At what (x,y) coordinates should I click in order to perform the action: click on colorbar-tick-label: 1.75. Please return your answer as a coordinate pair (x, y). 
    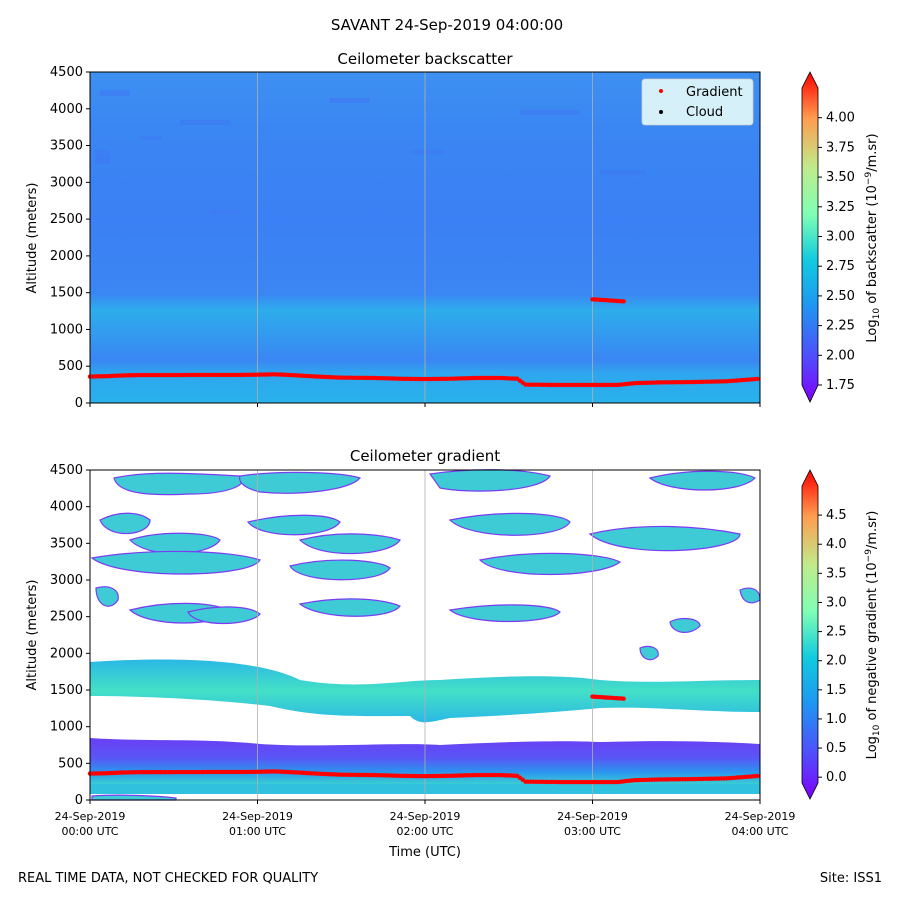
    Looking at the image, I should click on (840, 385).